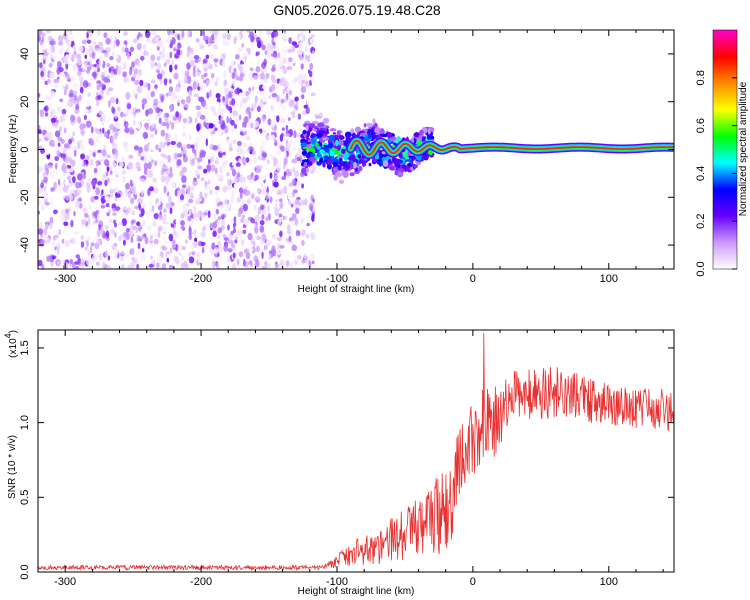 This screenshot has width=750, height=600. Describe the element at coordinates (510, 148) in the screenshot. I see `signal-trace` at that location.